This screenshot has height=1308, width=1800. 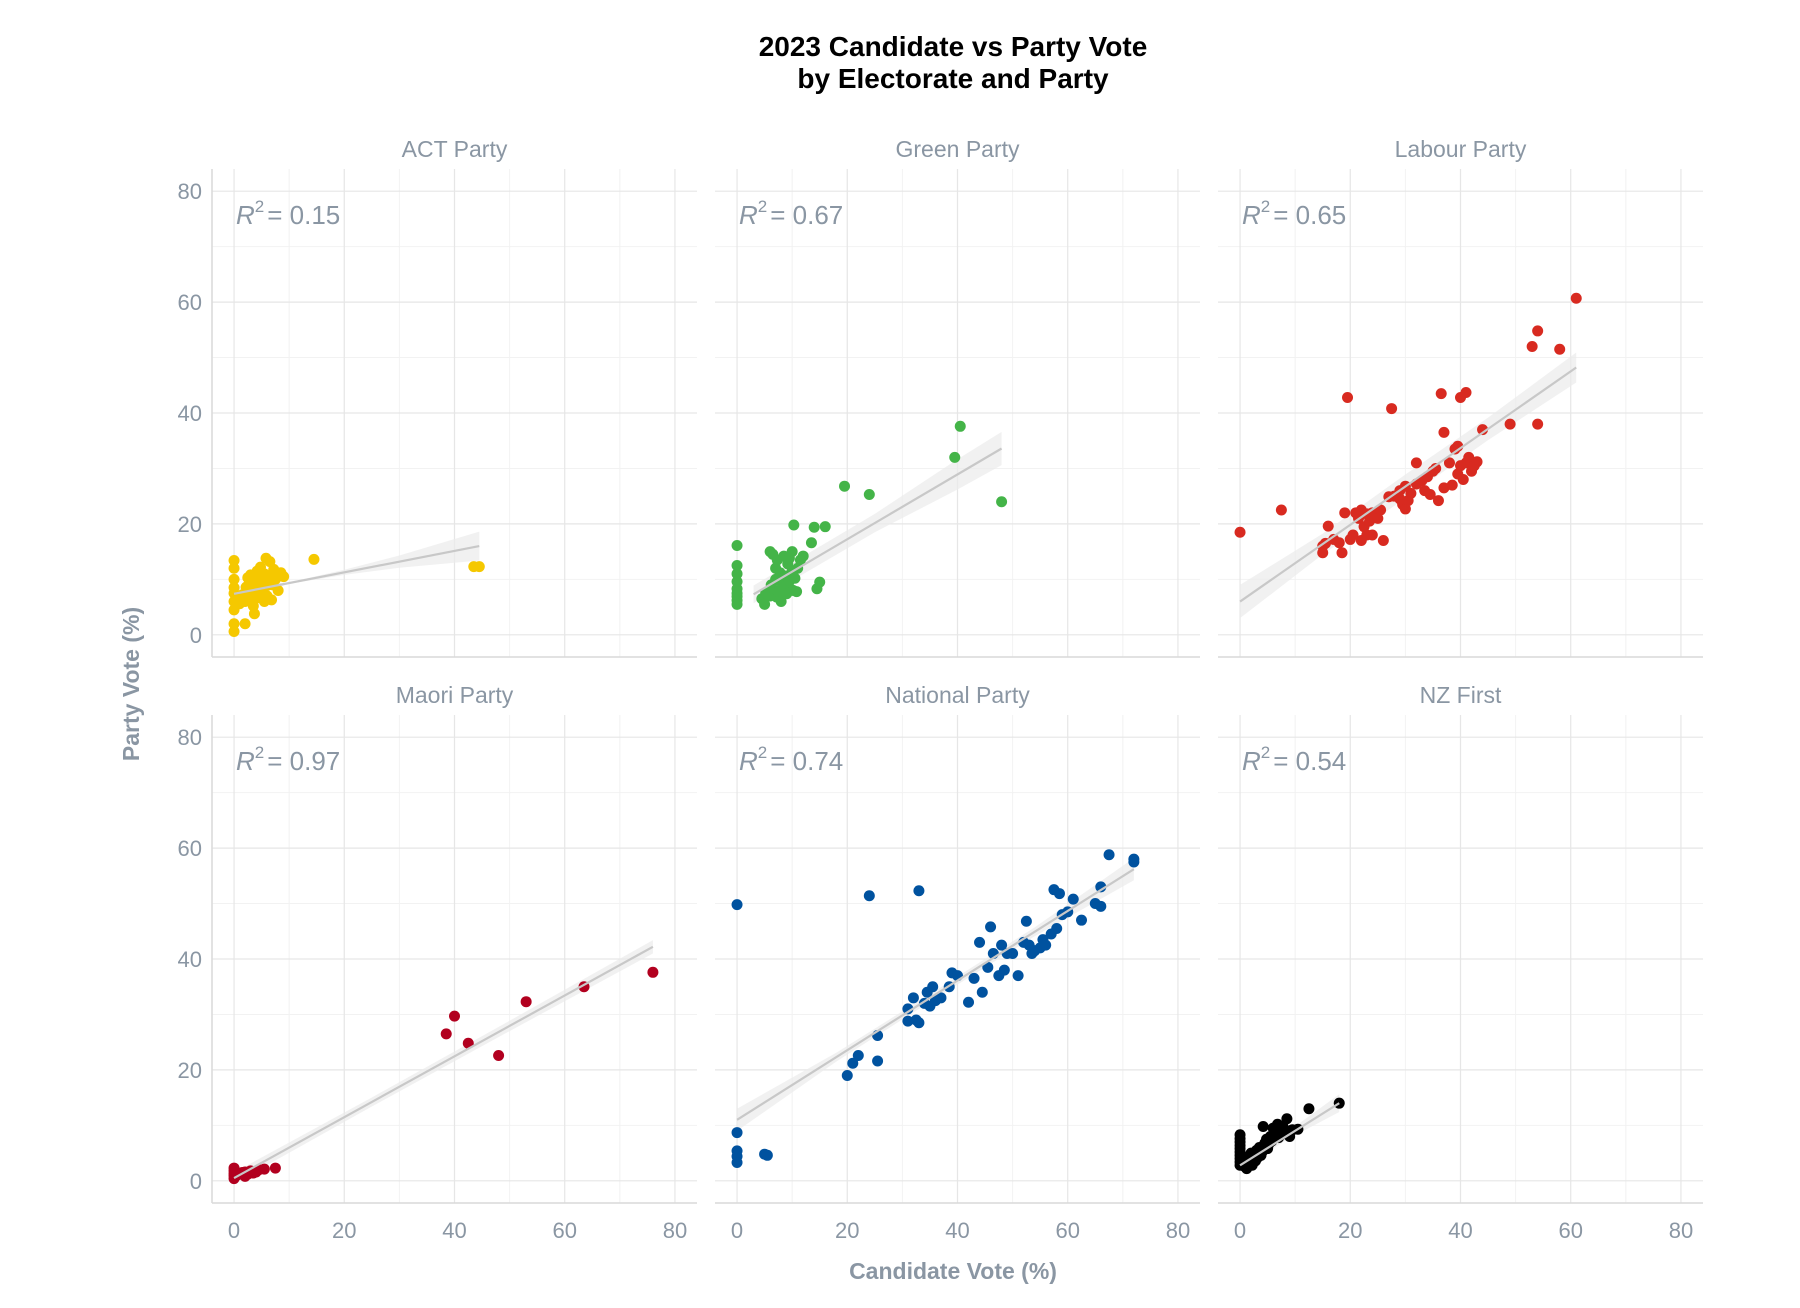 I want to click on r-squared-label: R2 = 0.74, so click(x=791, y=759).